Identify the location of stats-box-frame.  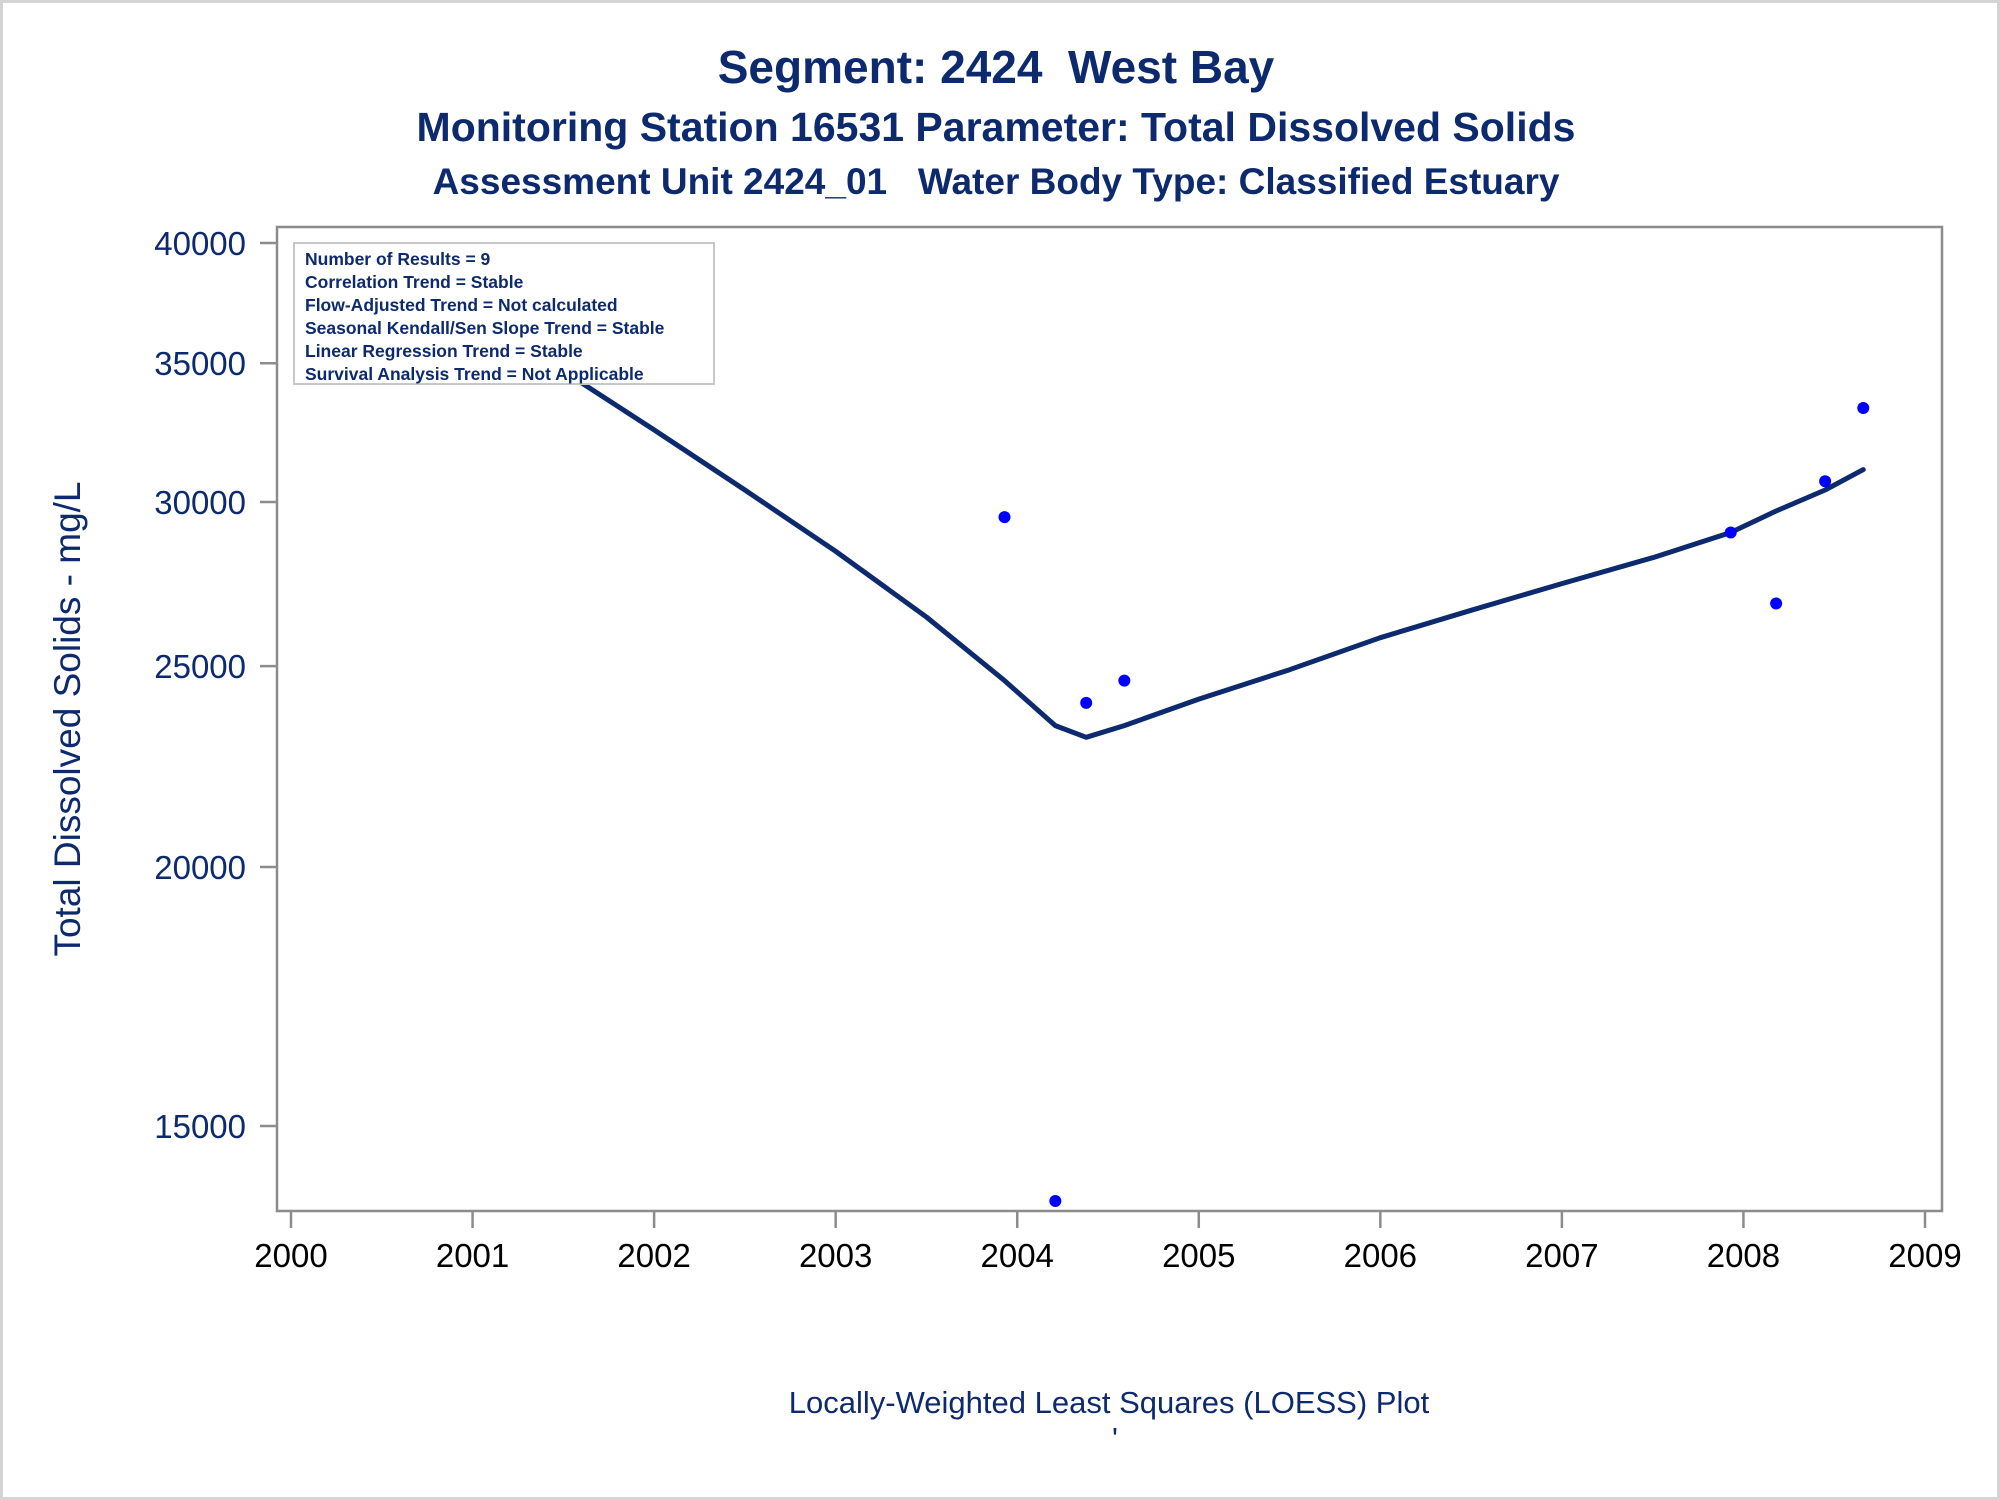
(504, 313).